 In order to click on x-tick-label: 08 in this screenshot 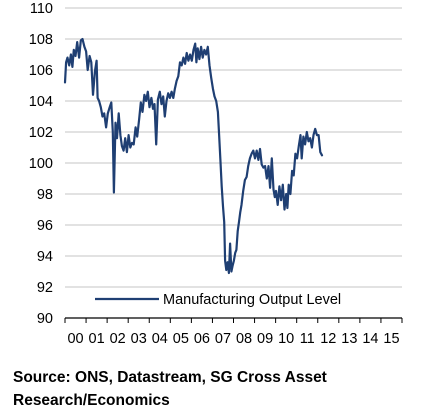, I will do `click(244, 339)`.